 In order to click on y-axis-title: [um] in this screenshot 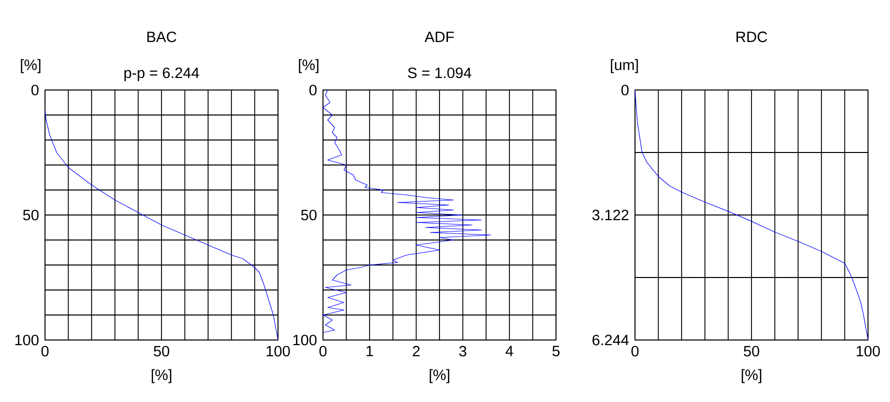, I will do `click(624, 66)`.